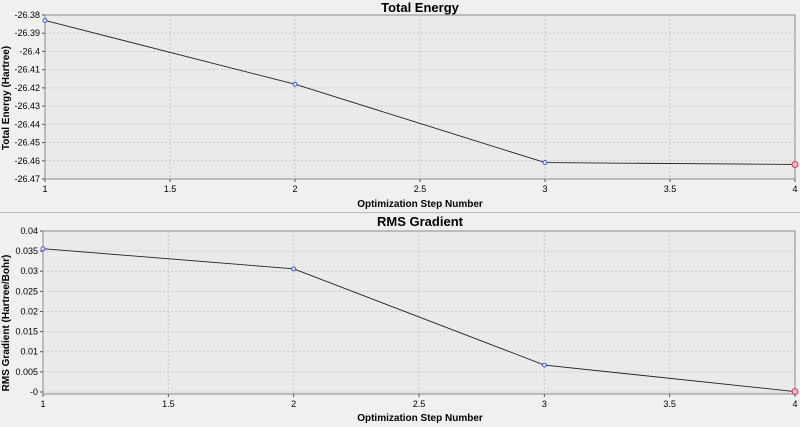  Describe the element at coordinates (27, 124) in the screenshot. I see `y-tick-label: -26.44` at that location.